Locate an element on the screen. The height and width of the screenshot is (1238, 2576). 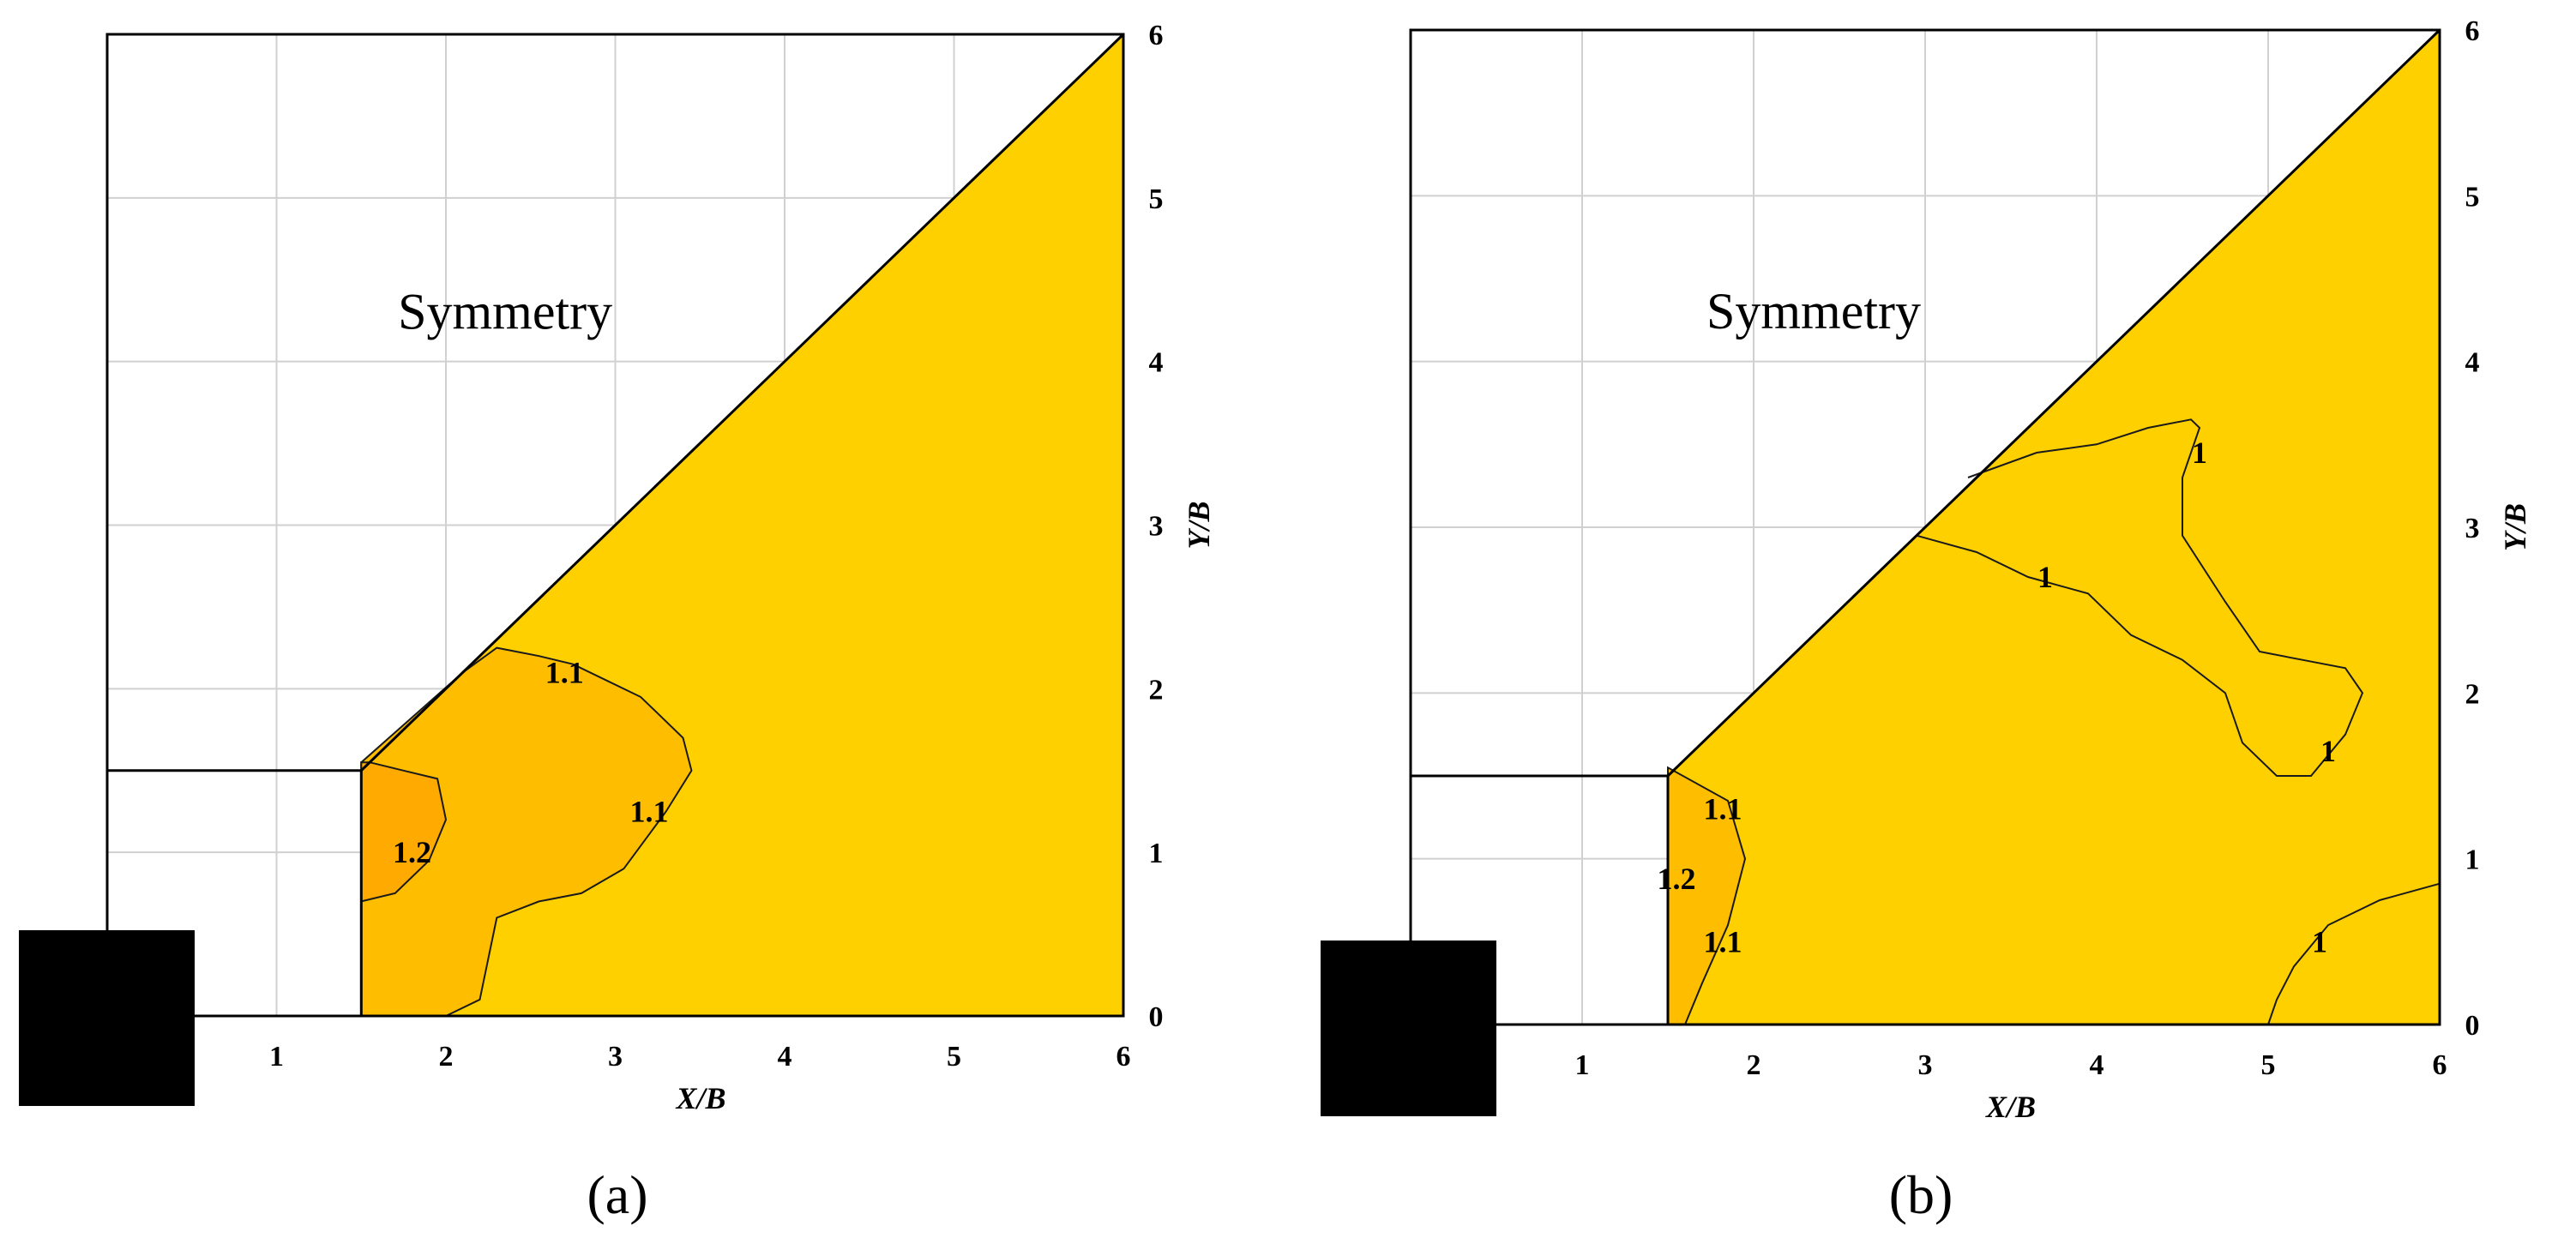
contour-level-1-2-top is located at coordinates (404, 832).